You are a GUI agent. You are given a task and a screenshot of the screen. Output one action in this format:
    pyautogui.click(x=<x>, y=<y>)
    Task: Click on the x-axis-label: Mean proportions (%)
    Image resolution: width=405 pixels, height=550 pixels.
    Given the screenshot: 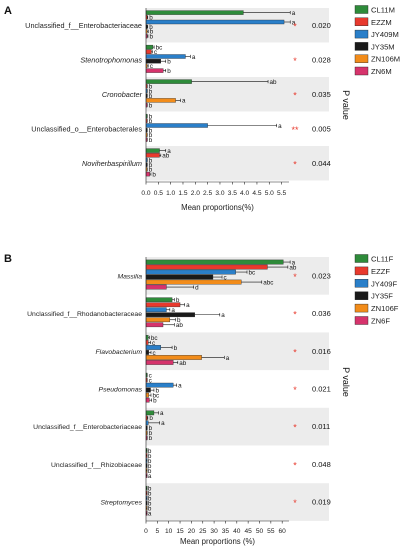 What is the action you would take?
    pyautogui.click(x=217, y=541)
    